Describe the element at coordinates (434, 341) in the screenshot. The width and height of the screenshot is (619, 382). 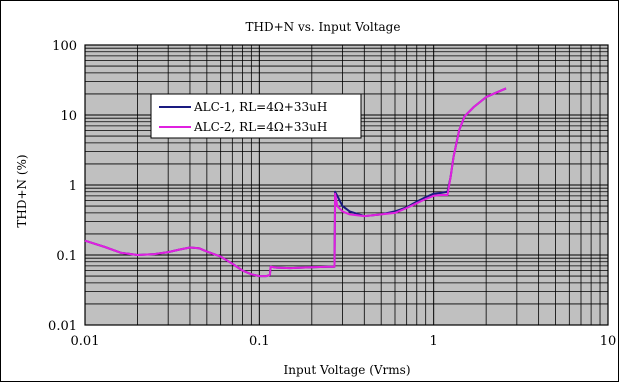
I see `x-tick-label: 1` at that location.